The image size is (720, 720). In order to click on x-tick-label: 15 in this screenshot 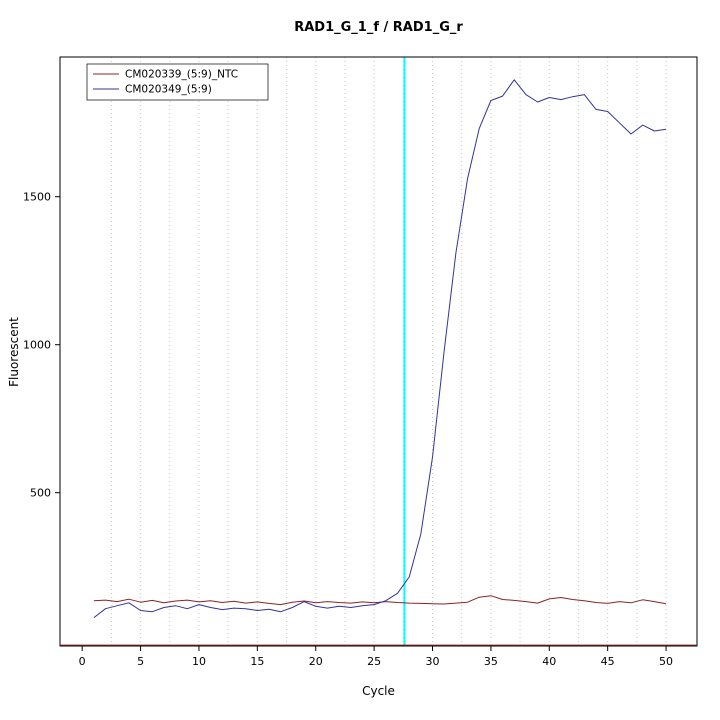, I will do `click(257, 661)`.